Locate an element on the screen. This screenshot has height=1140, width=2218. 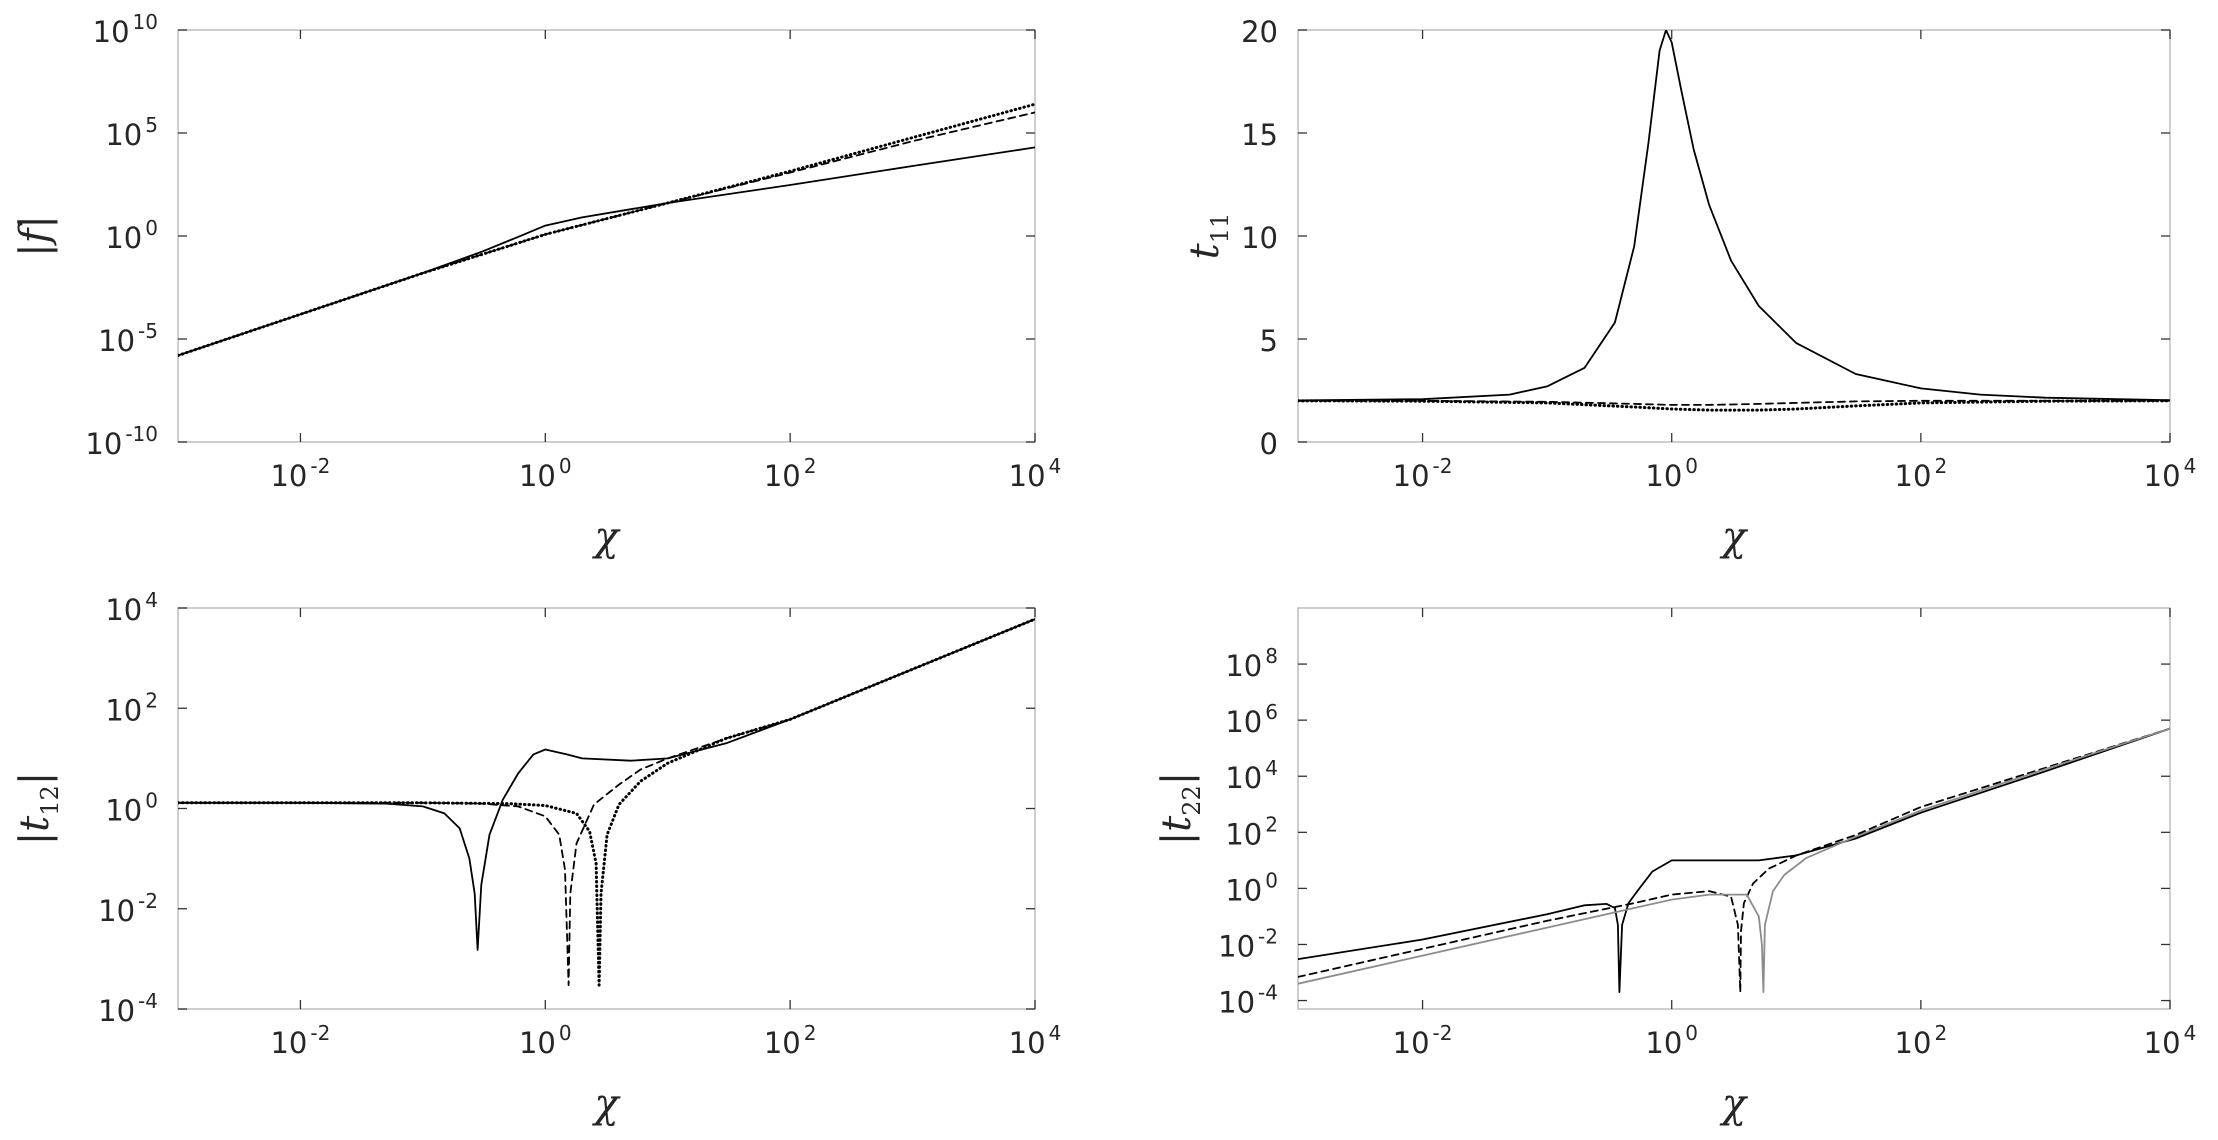
y-tick-label: 10 6 is located at coordinates (1251, 719).